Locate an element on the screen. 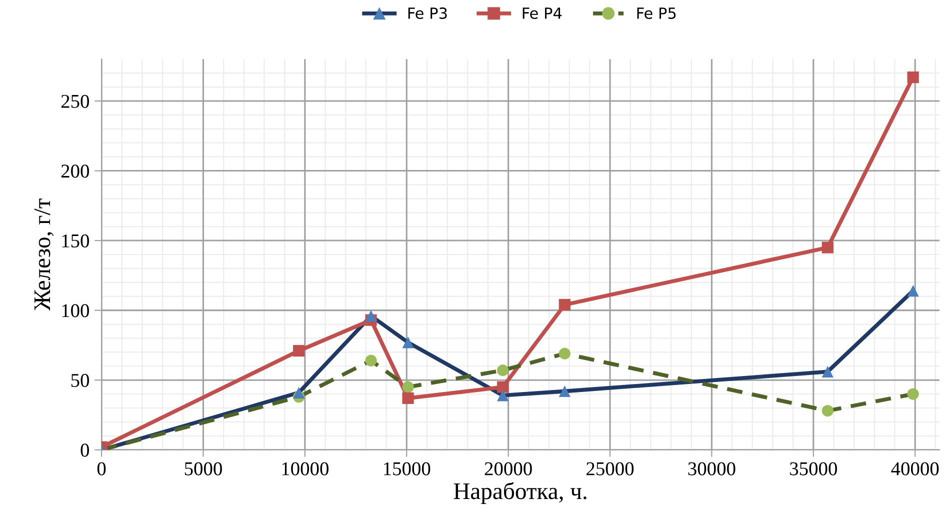  x-tick-label: 20000 is located at coordinates (508, 469).